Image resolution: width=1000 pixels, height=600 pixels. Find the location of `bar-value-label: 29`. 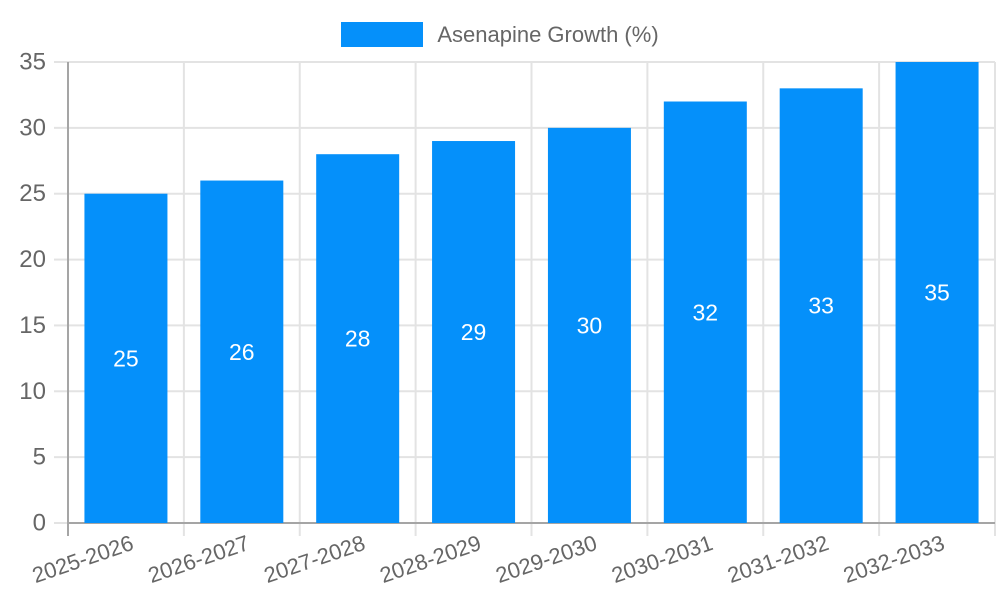

bar-value-label: 29 is located at coordinates (474, 332).